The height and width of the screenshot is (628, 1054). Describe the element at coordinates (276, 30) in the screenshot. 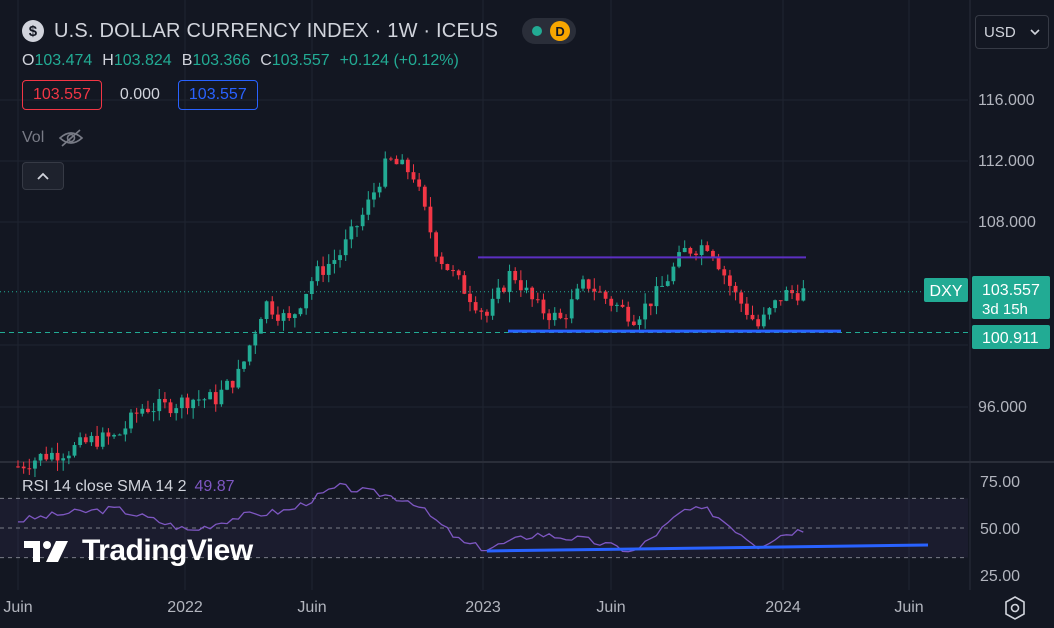

I see `symbol-title: U.S. DOLLAR CURRENCY INDEX · 1W · ICEUS` at that location.